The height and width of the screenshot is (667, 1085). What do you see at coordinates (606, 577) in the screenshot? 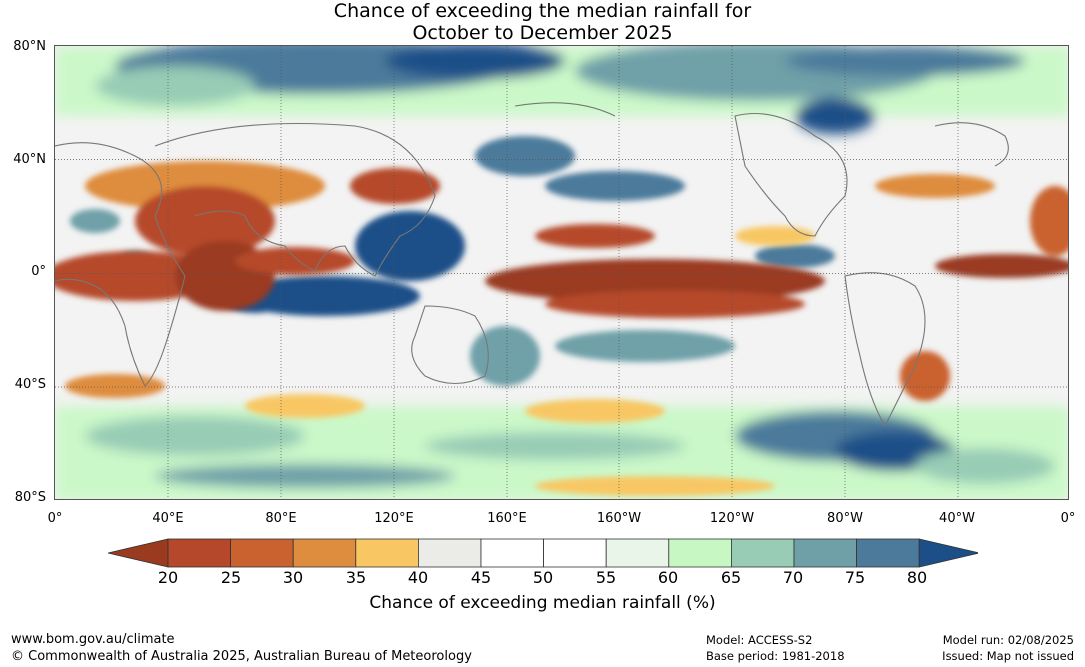
I see `colorbar-tick: 55` at bounding box center [606, 577].